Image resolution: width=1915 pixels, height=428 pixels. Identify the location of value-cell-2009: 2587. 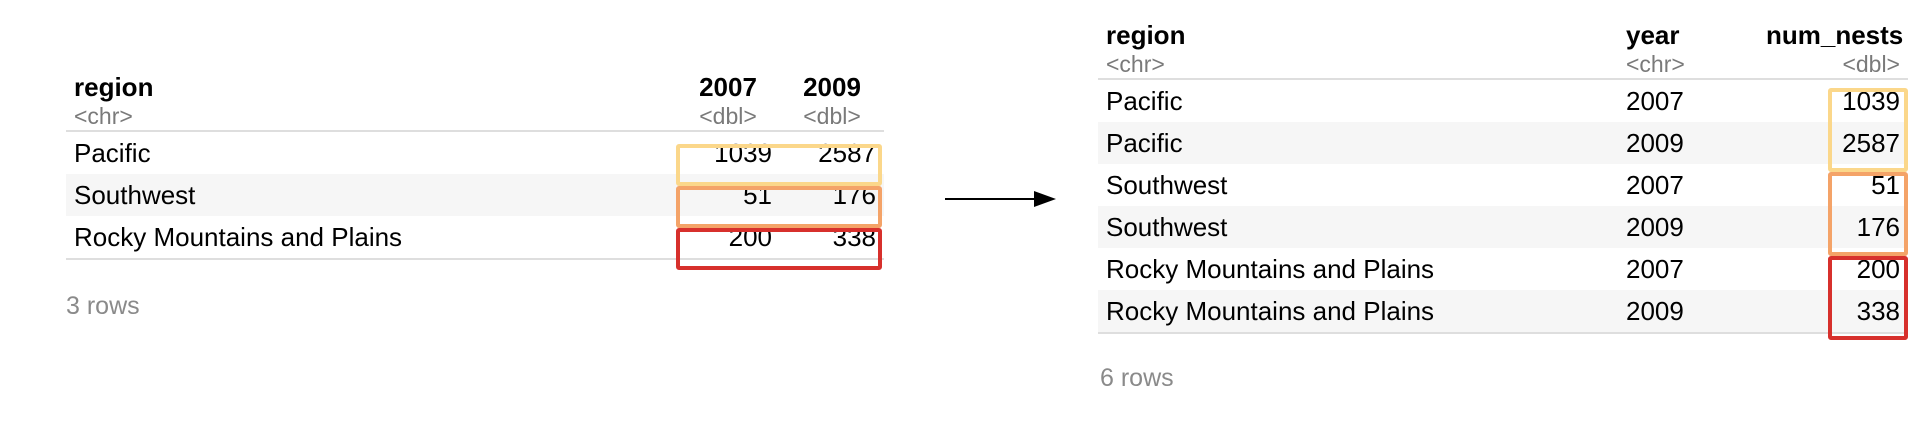
(847, 153).